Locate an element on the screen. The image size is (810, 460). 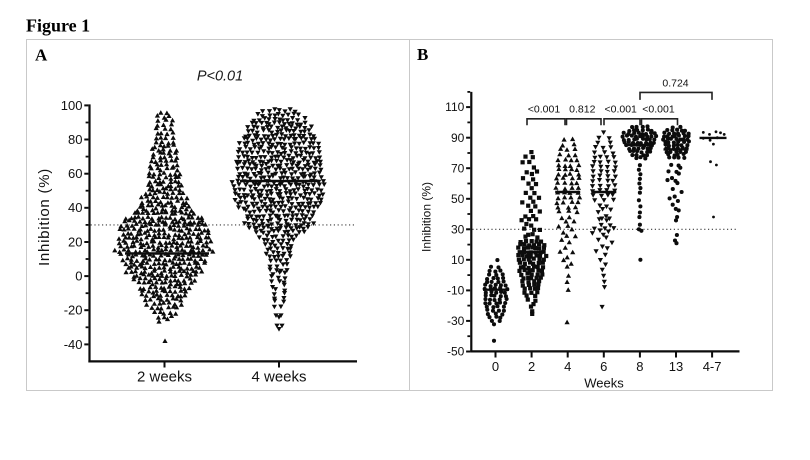
svg-text: B is located at coordinates (422, 54).